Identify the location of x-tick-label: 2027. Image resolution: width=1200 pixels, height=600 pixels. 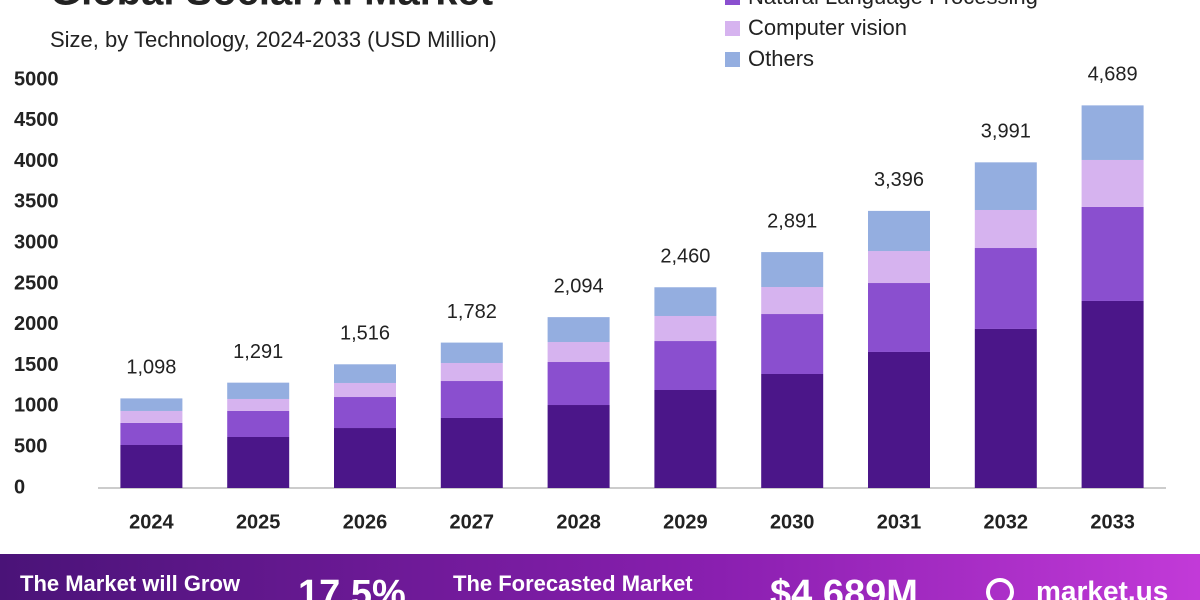
(472, 522).